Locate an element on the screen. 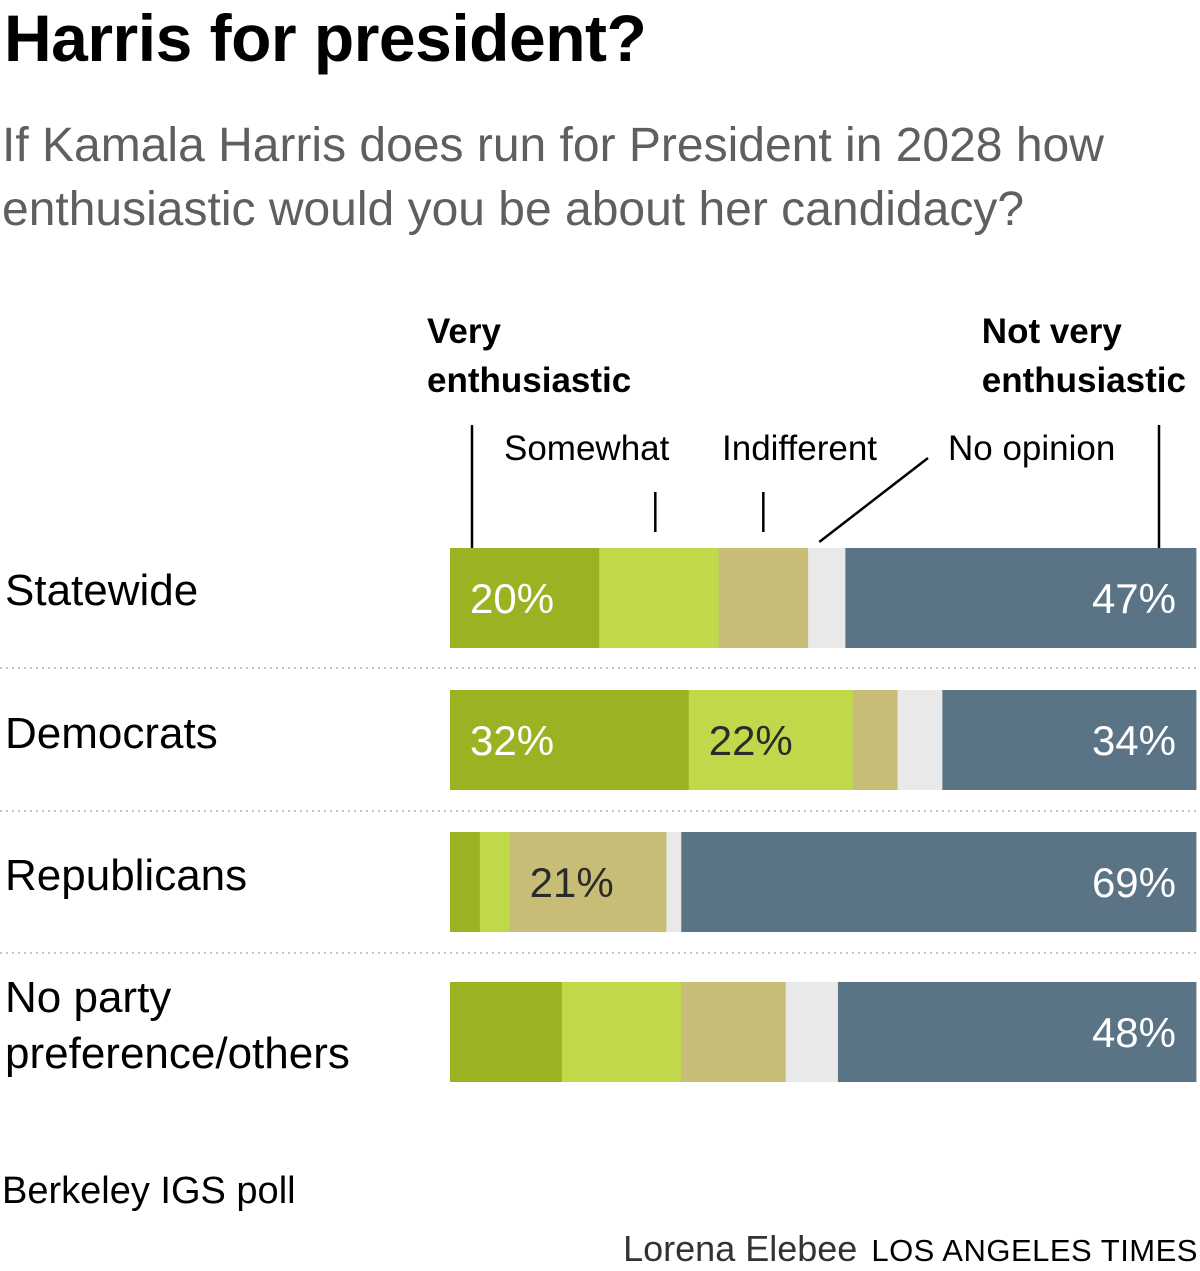 This screenshot has width=1200, height=1271. annotation-not-very-line1: Not very is located at coordinates (1052, 331).